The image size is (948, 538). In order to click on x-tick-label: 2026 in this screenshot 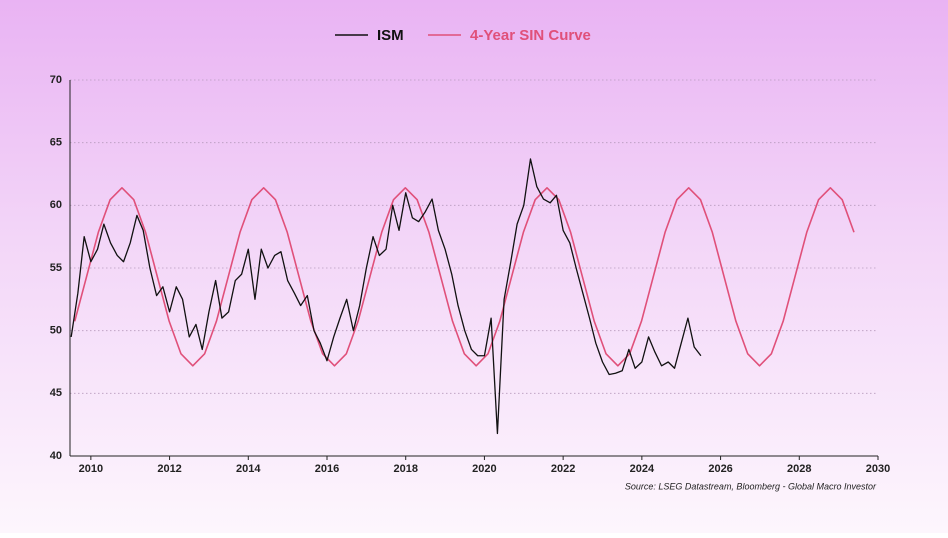, I will do `click(720, 469)`.